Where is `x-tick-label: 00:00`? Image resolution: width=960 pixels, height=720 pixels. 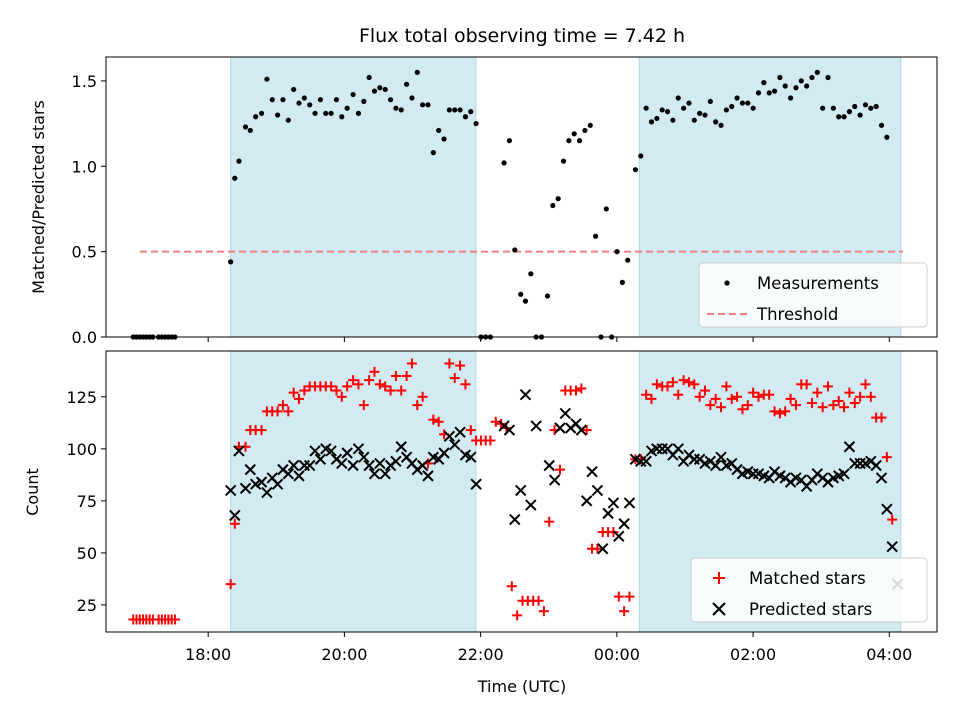
x-tick-label: 00:00 is located at coordinates (617, 654).